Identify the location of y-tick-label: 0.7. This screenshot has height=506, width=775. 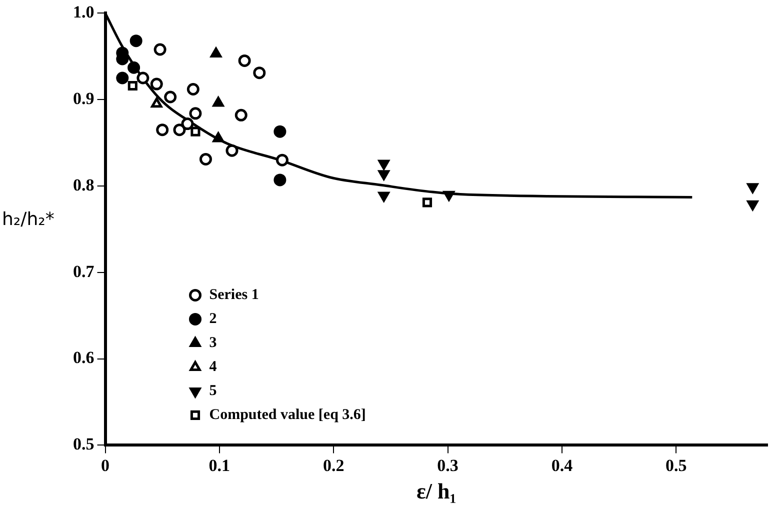
(84, 271).